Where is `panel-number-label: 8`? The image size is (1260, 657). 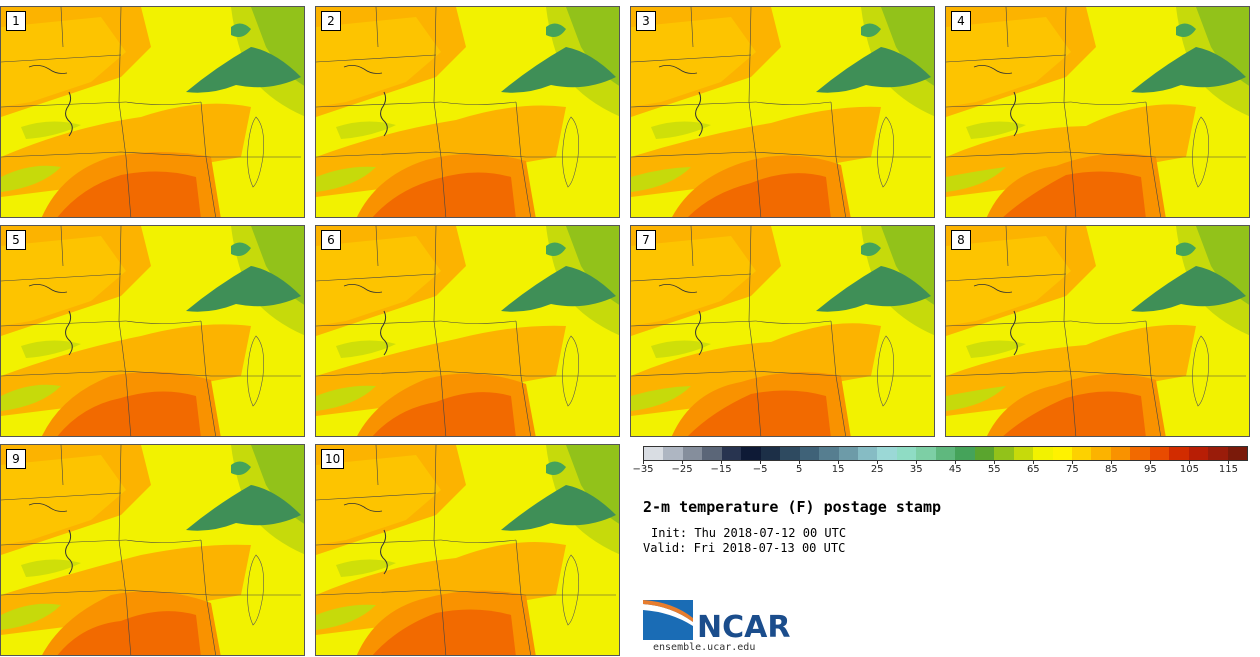
panel-number-label: 8 is located at coordinates (961, 240).